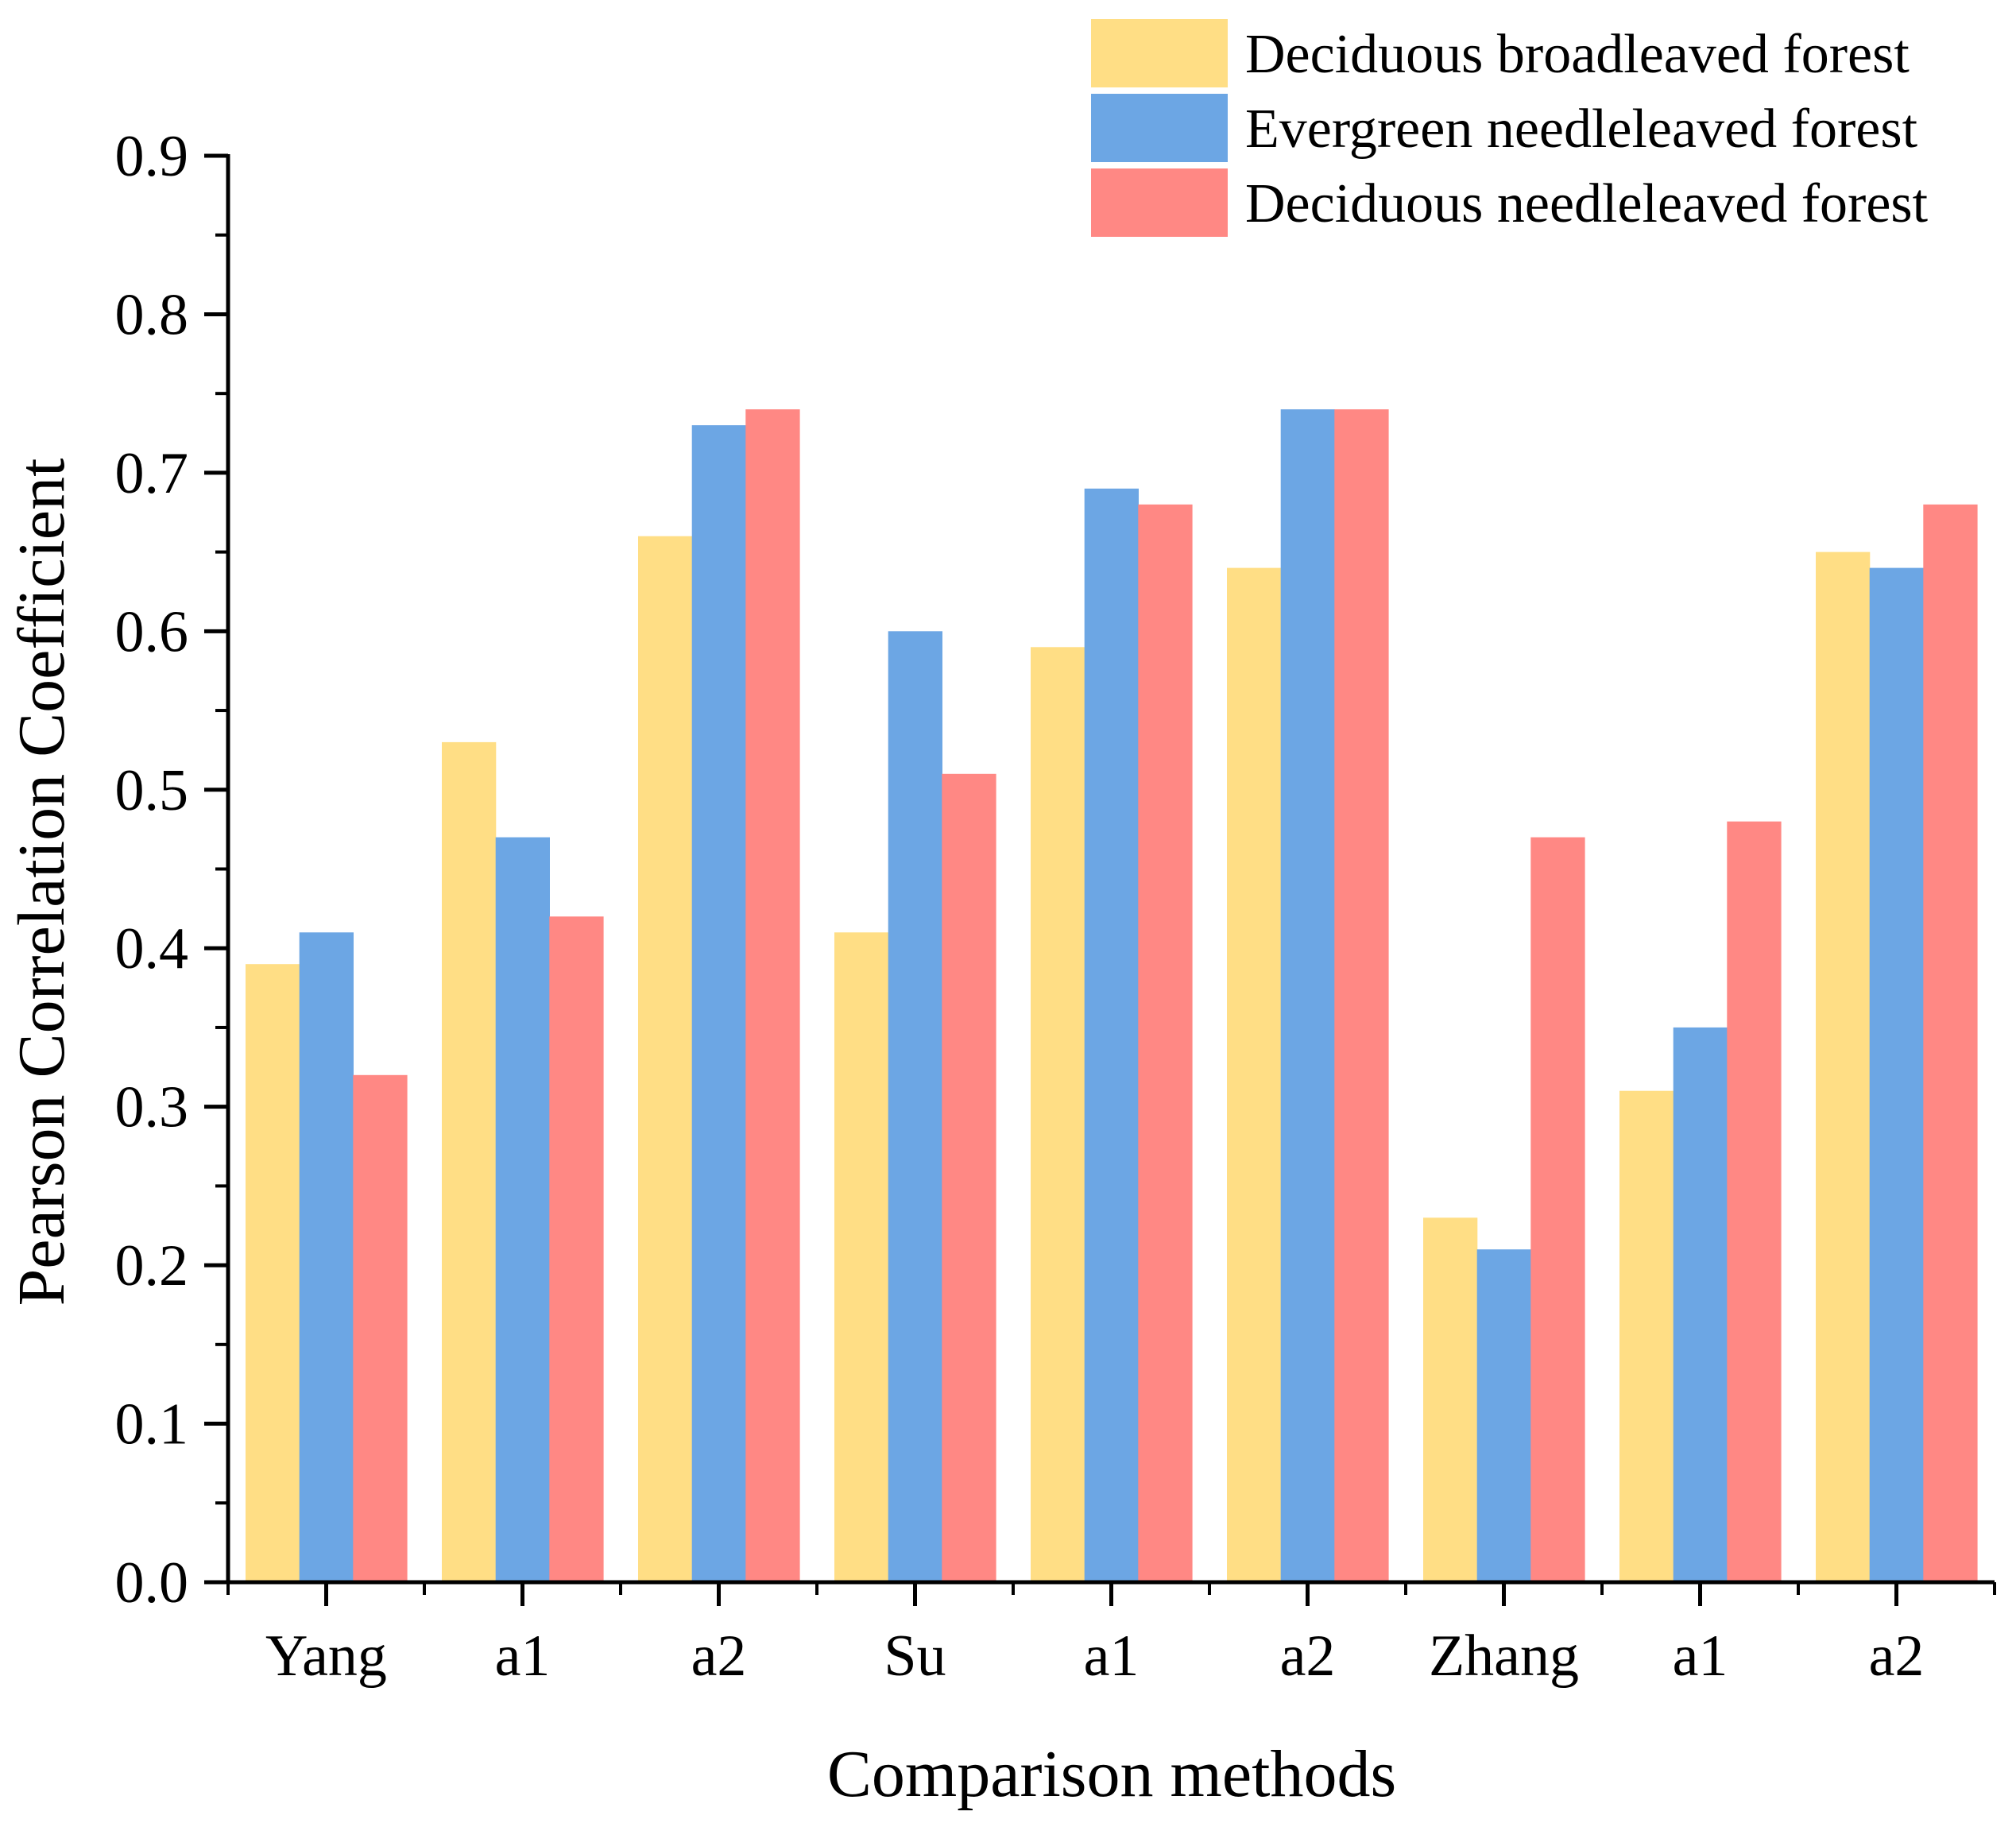 The image size is (2016, 1823). Describe the element at coordinates (152, 156) in the screenshot. I see `y-tick-label: 0.9` at that location.